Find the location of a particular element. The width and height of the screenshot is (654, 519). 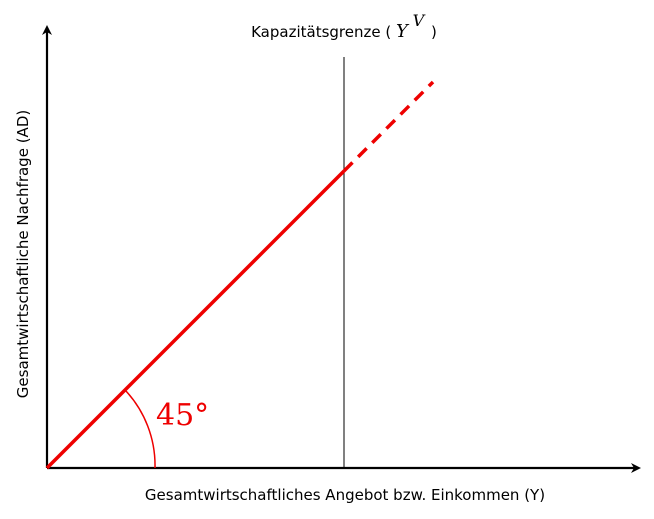

capacity-label-prefix: Kapazitätsgrenze ( is located at coordinates (321, 32).